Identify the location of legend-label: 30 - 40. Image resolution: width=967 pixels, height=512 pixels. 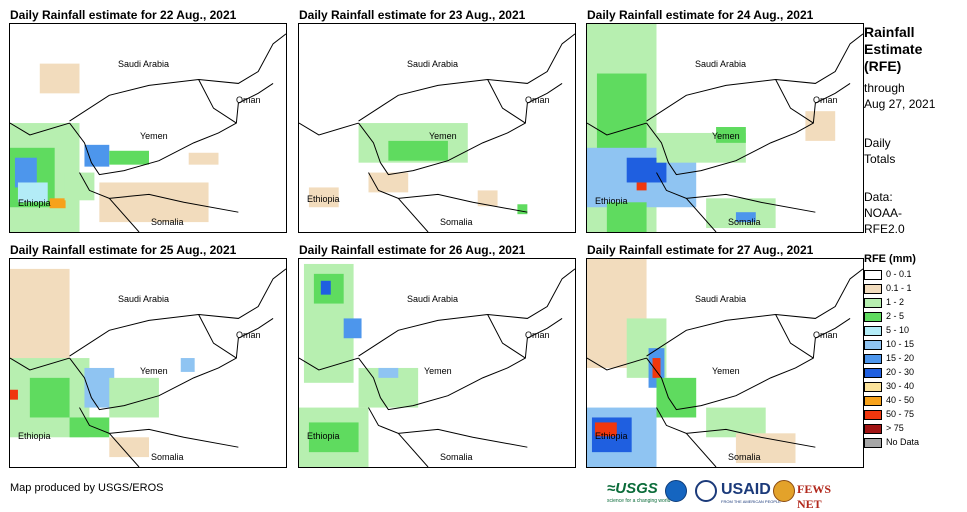
(900, 386).